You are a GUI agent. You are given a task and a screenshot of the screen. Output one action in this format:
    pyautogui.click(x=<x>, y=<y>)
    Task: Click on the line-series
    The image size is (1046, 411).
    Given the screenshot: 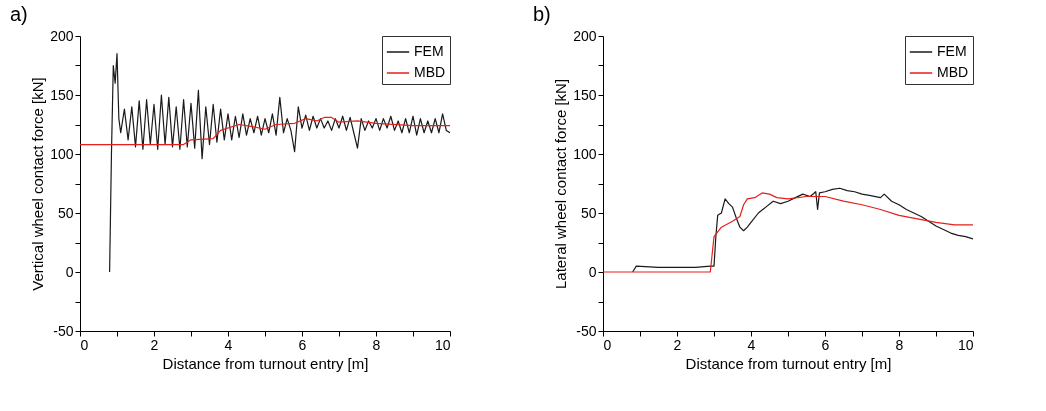 What is the action you would take?
    pyautogui.click(x=265, y=131)
    